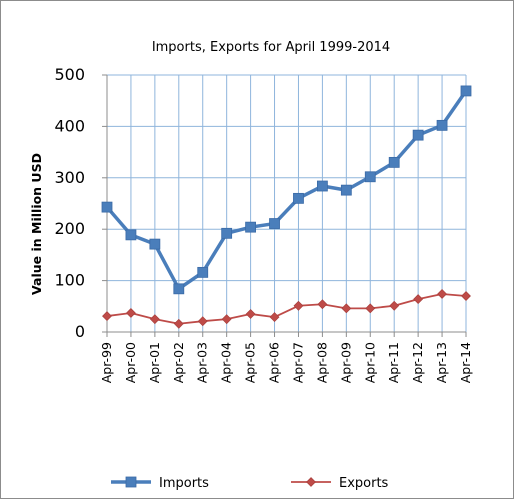 This screenshot has width=514, height=500. I want to click on legend-label: Exports, so click(364, 483).